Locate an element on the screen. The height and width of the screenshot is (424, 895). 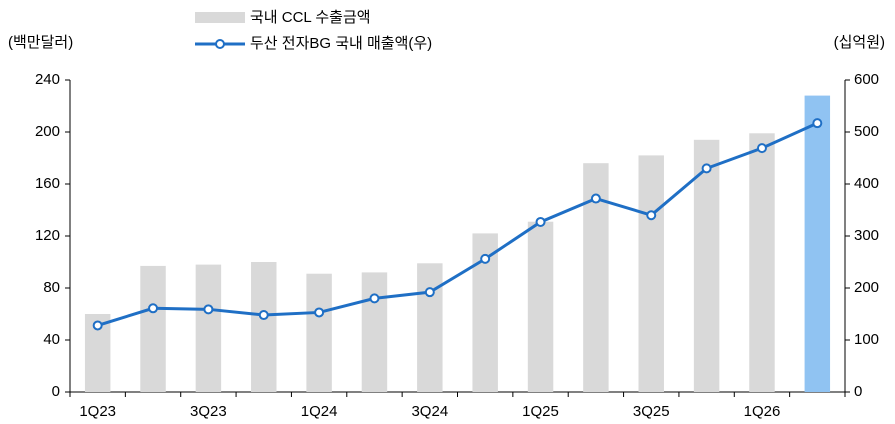
x-tick-label: 1Q23 is located at coordinates (97, 411).